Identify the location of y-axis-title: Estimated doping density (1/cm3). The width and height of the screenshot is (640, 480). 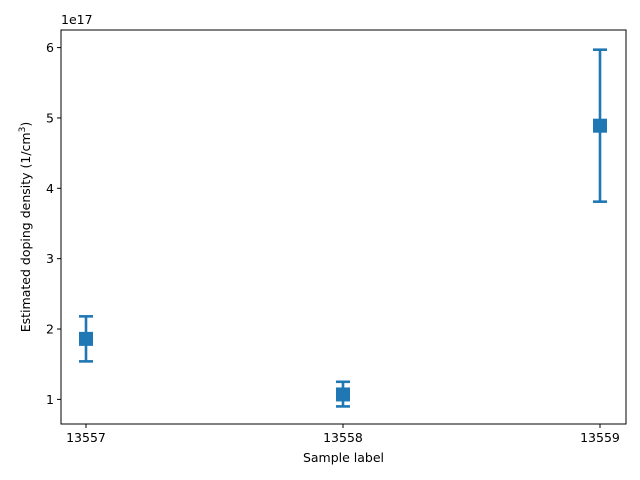
(25, 227).